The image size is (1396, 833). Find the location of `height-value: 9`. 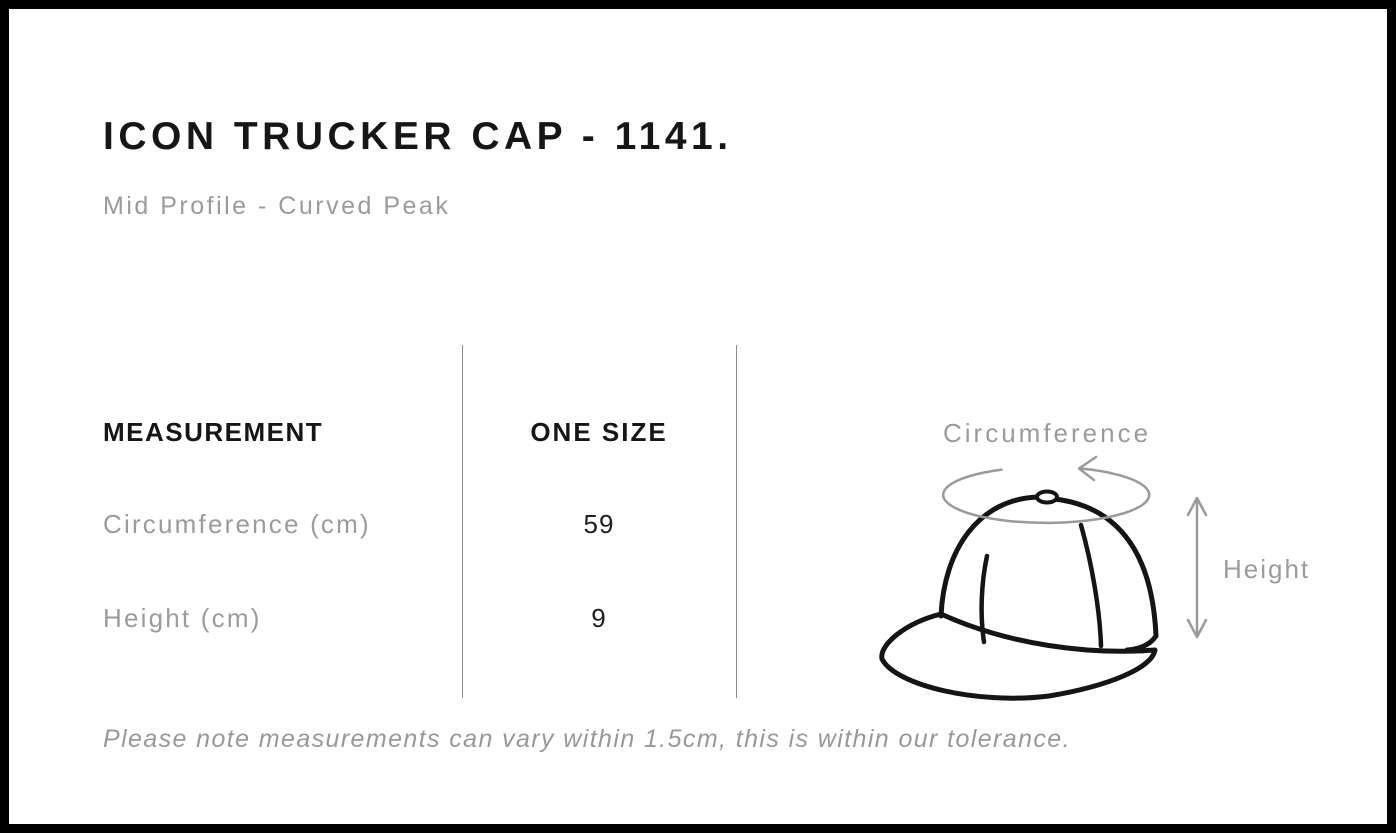

height-value: 9 is located at coordinates (599, 618).